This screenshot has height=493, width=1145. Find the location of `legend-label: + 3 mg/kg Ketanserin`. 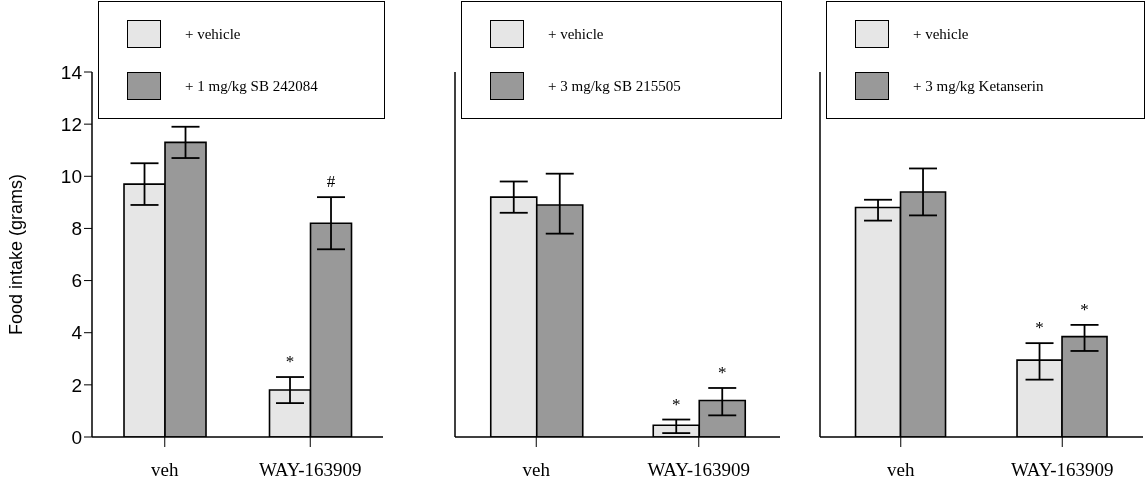

legend-label: + 3 mg/kg Ketanserin is located at coordinates (978, 86).